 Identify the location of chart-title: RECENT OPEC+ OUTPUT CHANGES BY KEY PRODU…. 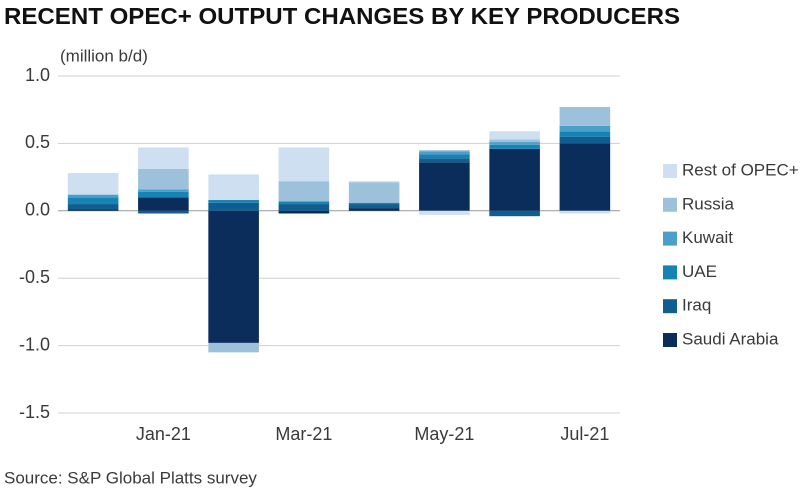
(342, 16).